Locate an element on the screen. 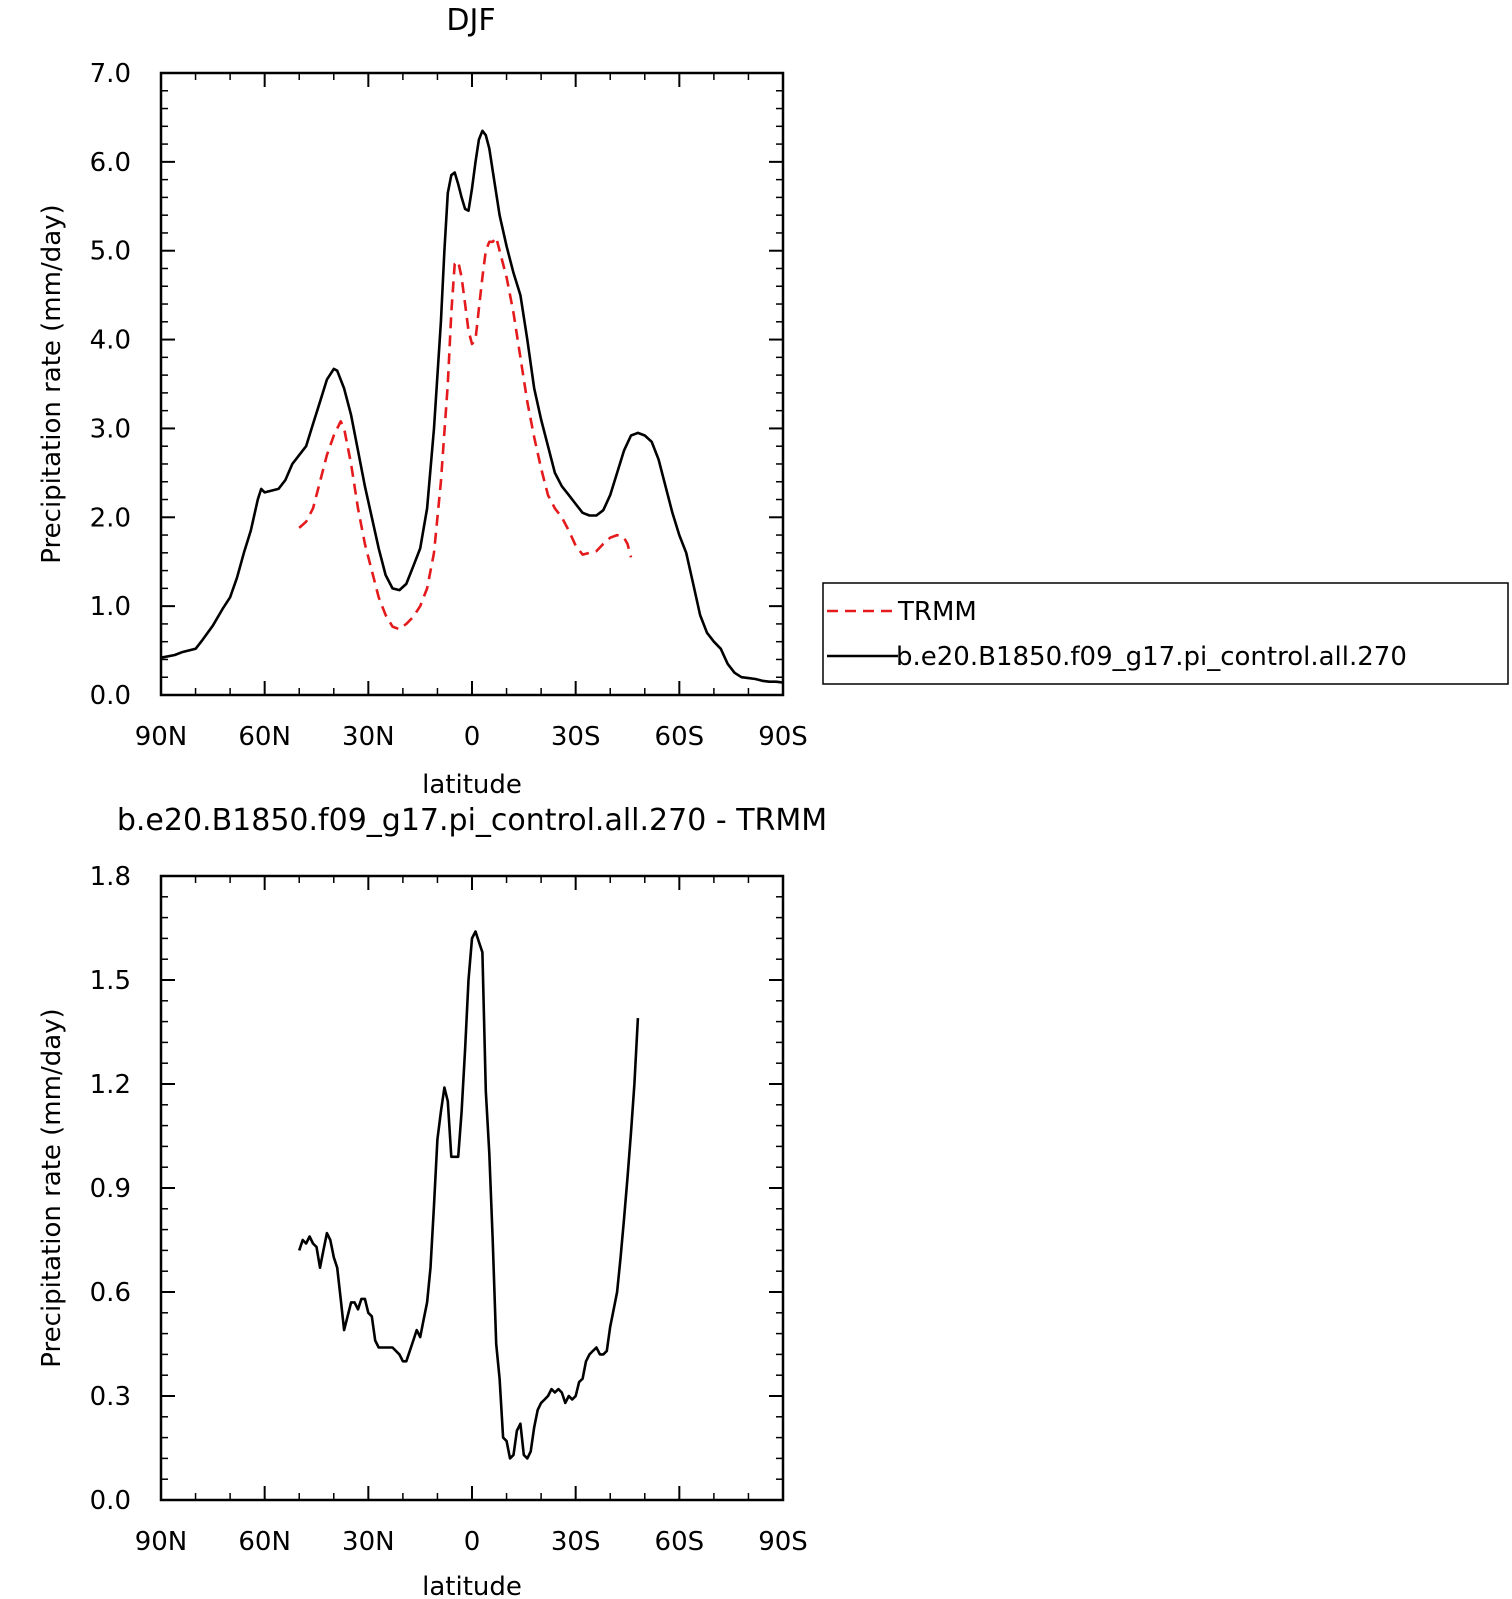 This screenshot has height=1599, width=1512. series-line-trmm is located at coordinates (465, 433).